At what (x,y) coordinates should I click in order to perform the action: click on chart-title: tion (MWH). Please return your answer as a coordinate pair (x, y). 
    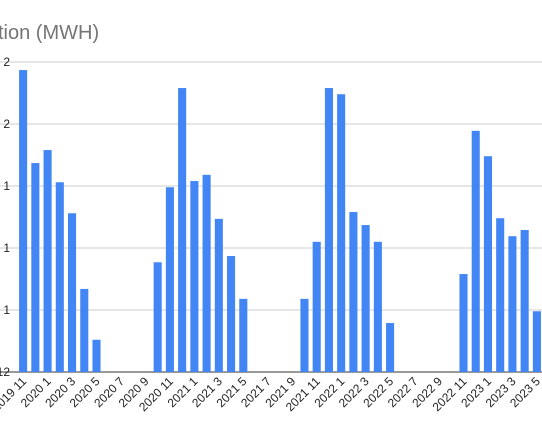
    Looking at the image, I should click on (49, 33).